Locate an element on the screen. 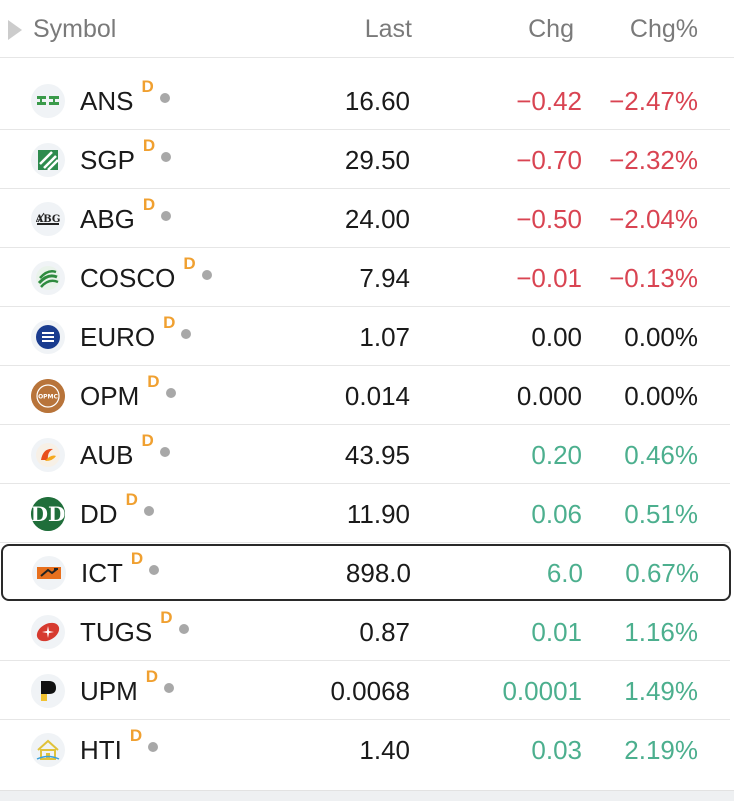  symbol-cell: TUGS D is located at coordinates (134, 628).